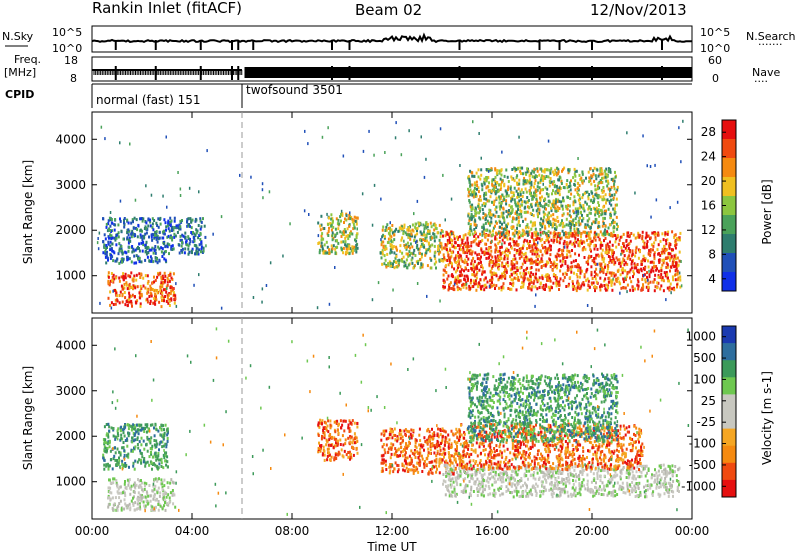 The height and width of the screenshot is (558, 800). What do you see at coordinates (71, 60) in the screenshot?
I see `freq-left-tick-top: 18` at bounding box center [71, 60].